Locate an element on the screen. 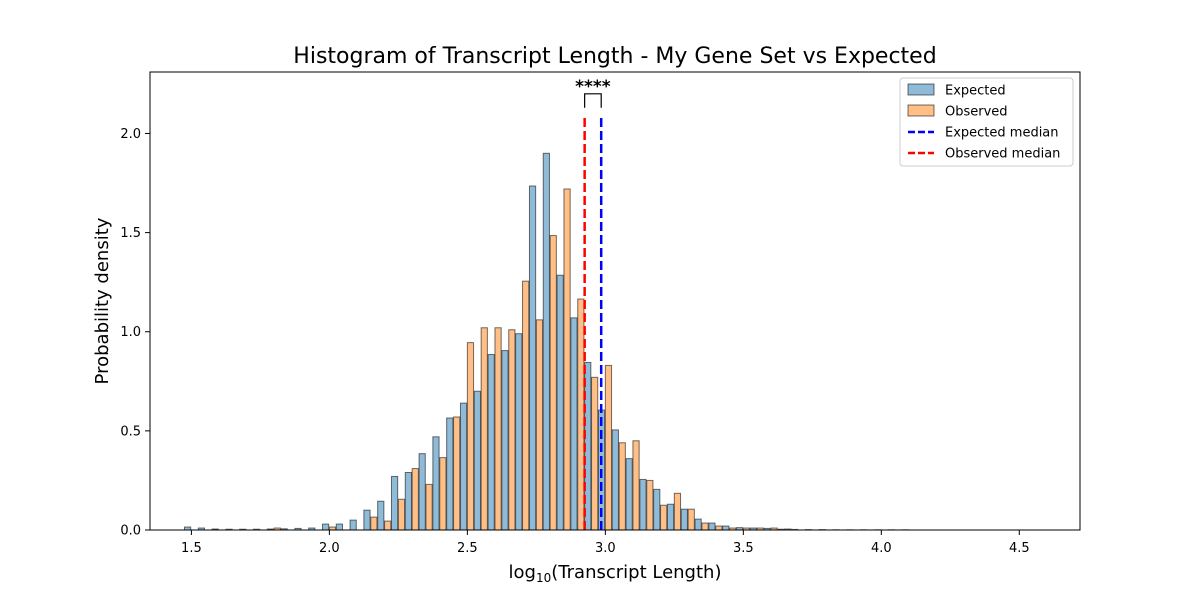 This screenshot has width=1200, height=596. y-axis-label: Probability density is located at coordinates (102, 300).